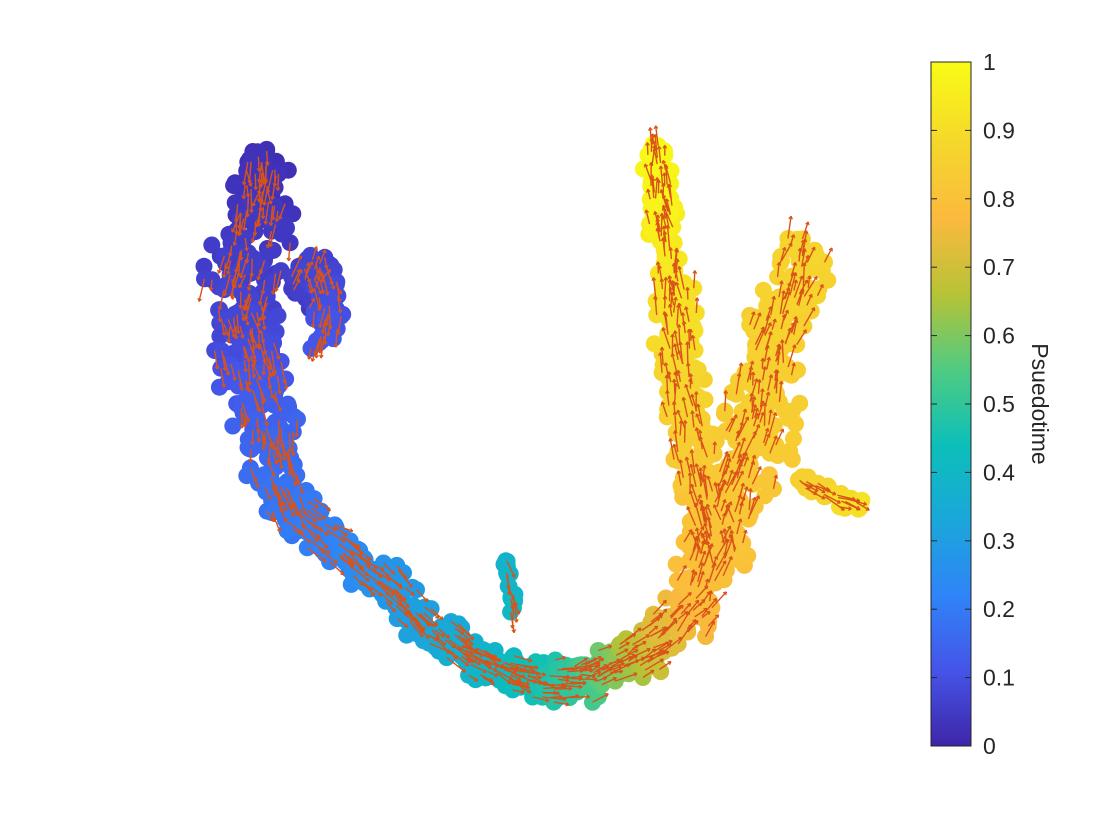 This screenshot has width=1120, height=840. What do you see at coordinates (999, 678) in the screenshot?
I see `colorbar-tick-label: 0.1` at bounding box center [999, 678].